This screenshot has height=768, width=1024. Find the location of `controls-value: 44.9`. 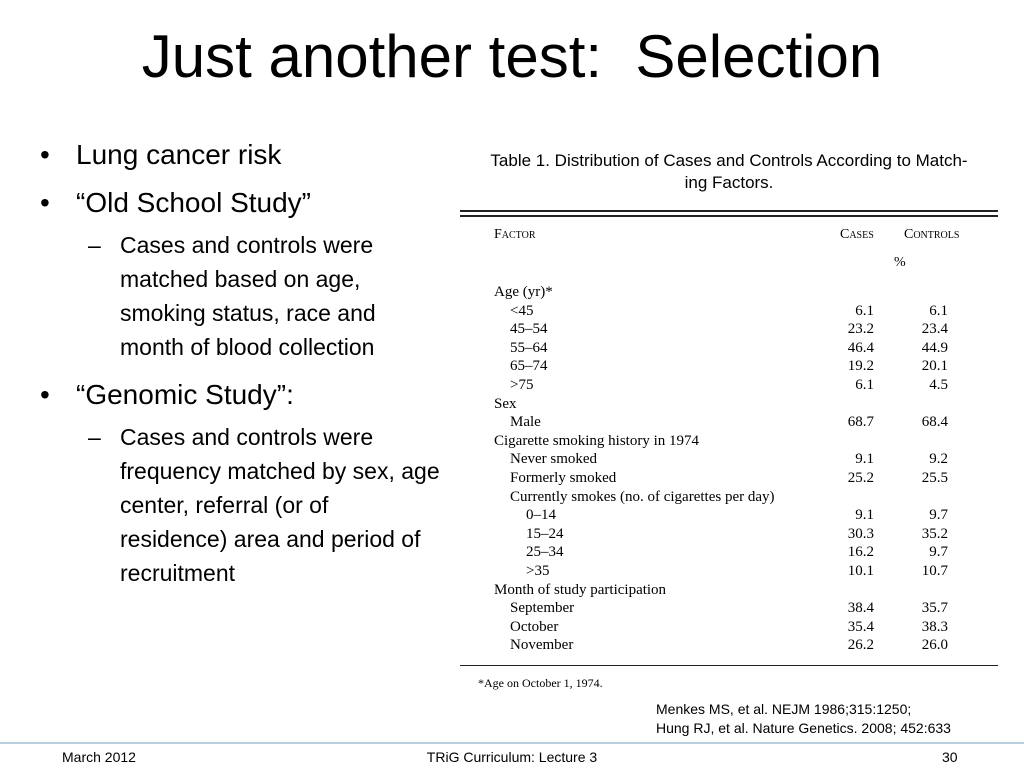

controls-value: 44.9 is located at coordinates (934, 347).